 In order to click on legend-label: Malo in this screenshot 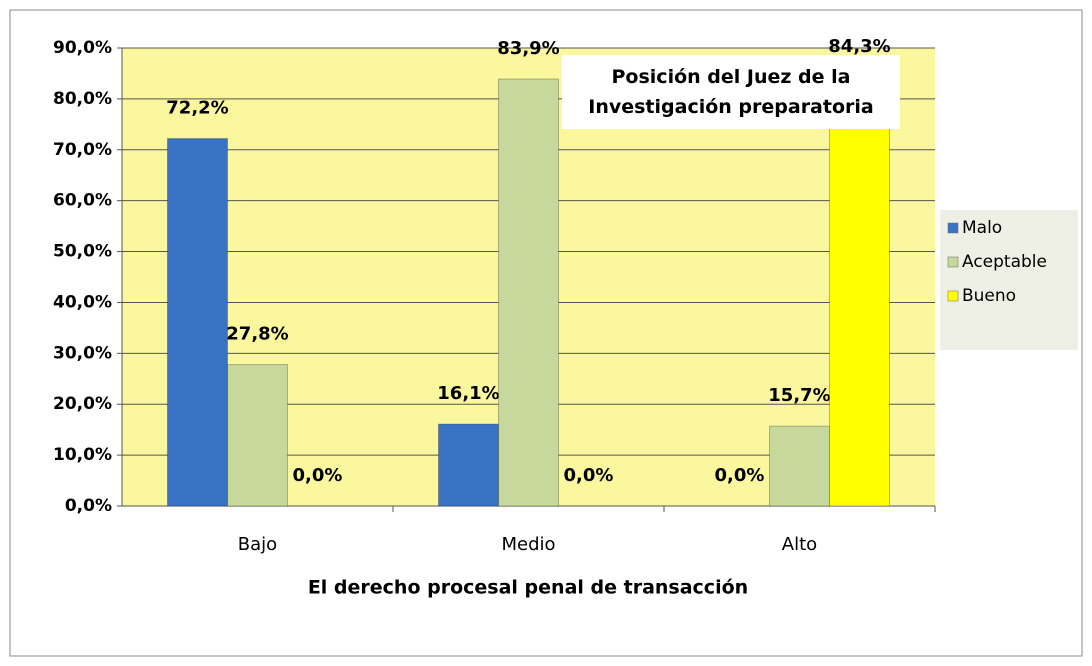, I will do `click(982, 228)`.